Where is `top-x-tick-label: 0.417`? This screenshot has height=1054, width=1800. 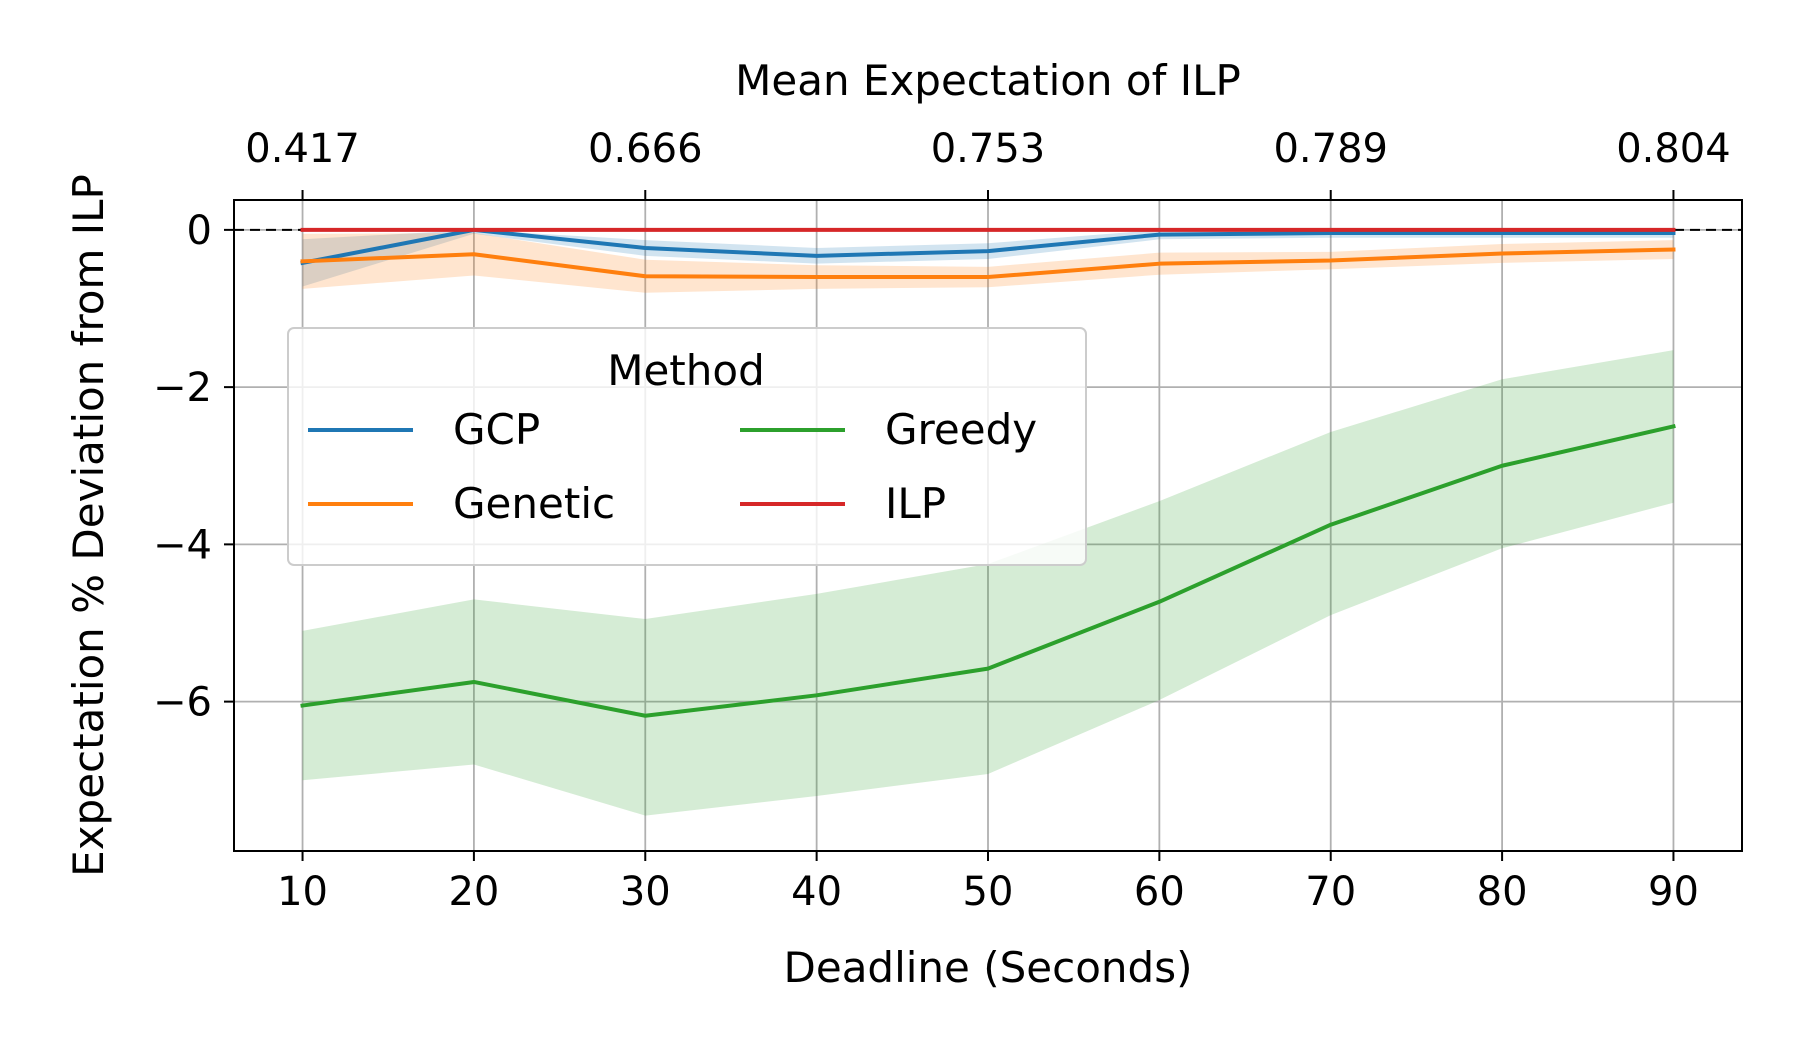
top-x-tick-label: 0.417 is located at coordinates (302, 149).